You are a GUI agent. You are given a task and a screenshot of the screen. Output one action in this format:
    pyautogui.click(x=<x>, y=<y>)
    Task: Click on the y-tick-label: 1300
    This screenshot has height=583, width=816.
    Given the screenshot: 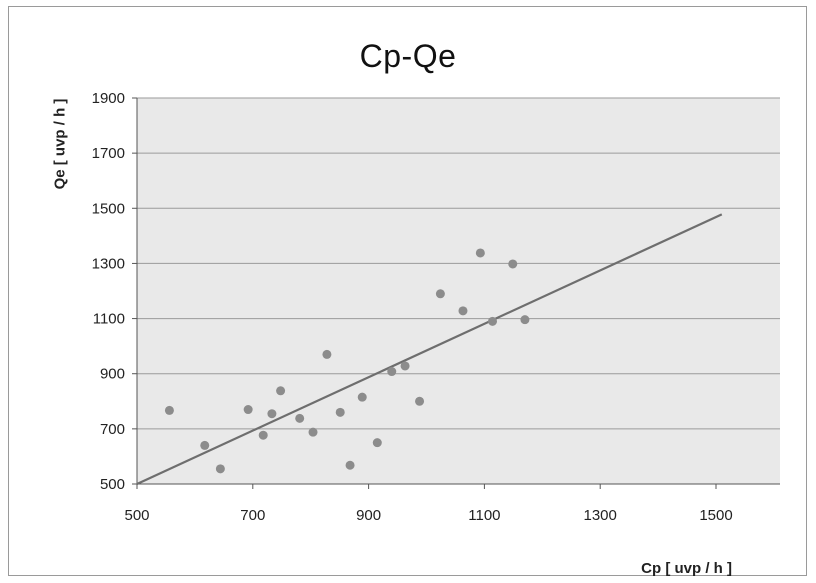 What is the action you would take?
    pyautogui.click(x=108, y=263)
    